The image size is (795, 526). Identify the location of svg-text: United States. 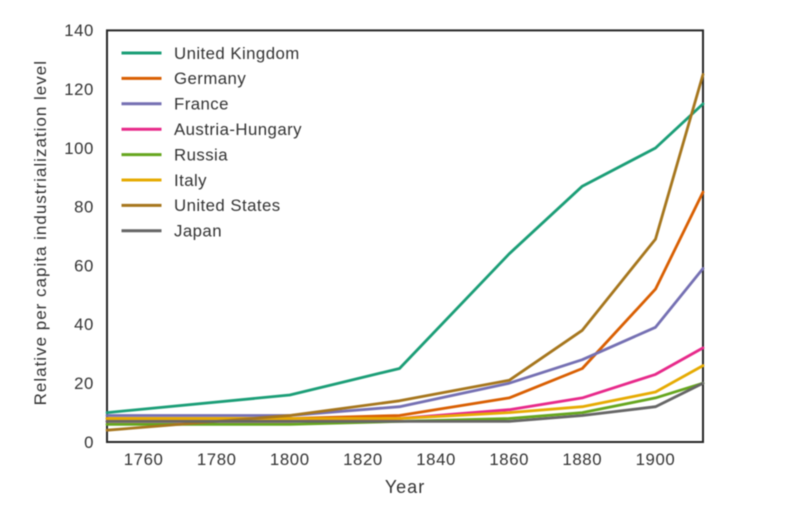
(227, 205).